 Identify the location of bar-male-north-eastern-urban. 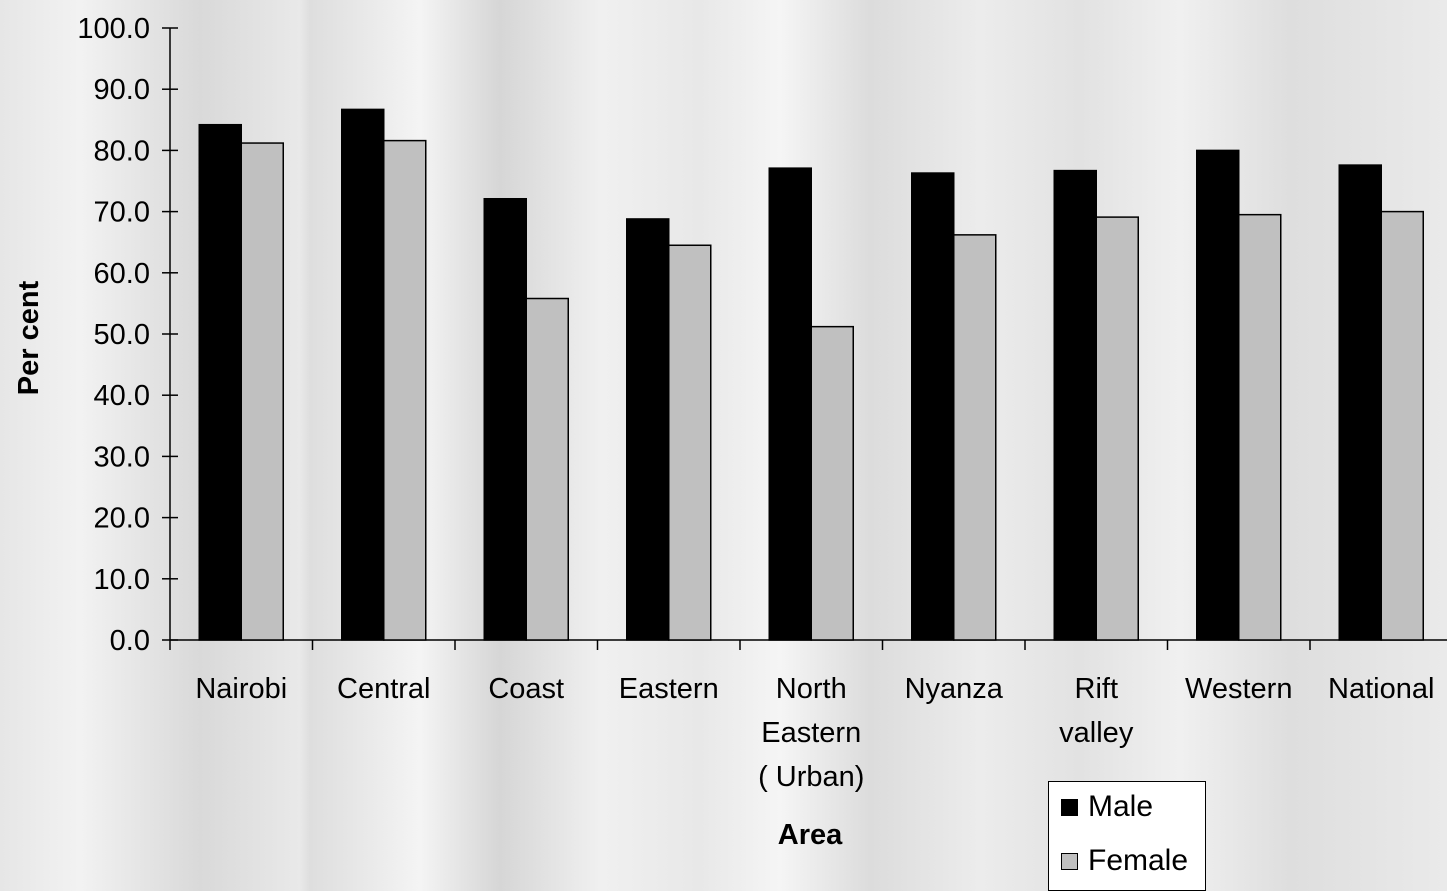
(790, 404).